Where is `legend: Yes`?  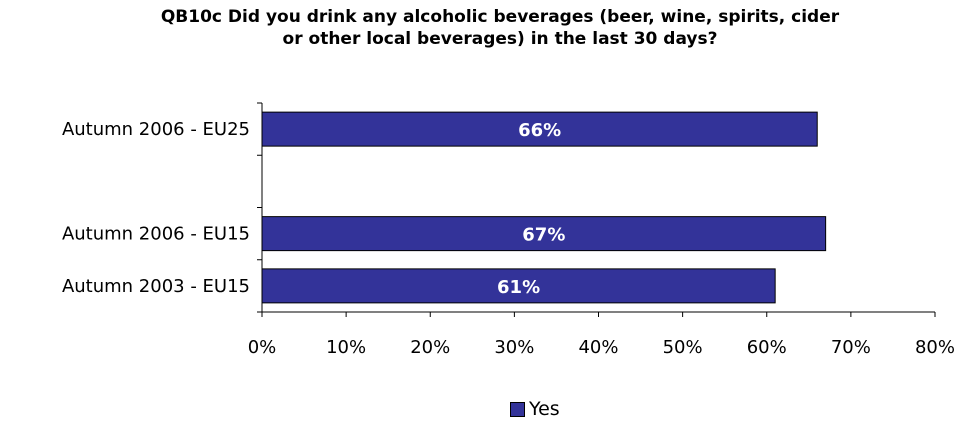 legend: Yes is located at coordinates (535, 409).